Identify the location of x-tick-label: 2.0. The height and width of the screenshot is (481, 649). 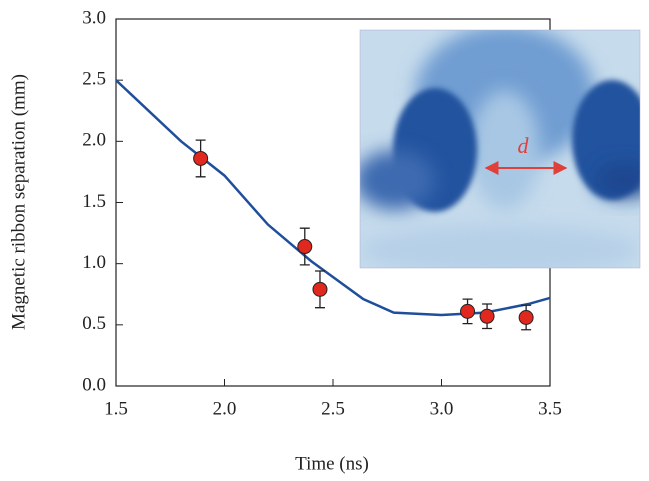
(225, 408).